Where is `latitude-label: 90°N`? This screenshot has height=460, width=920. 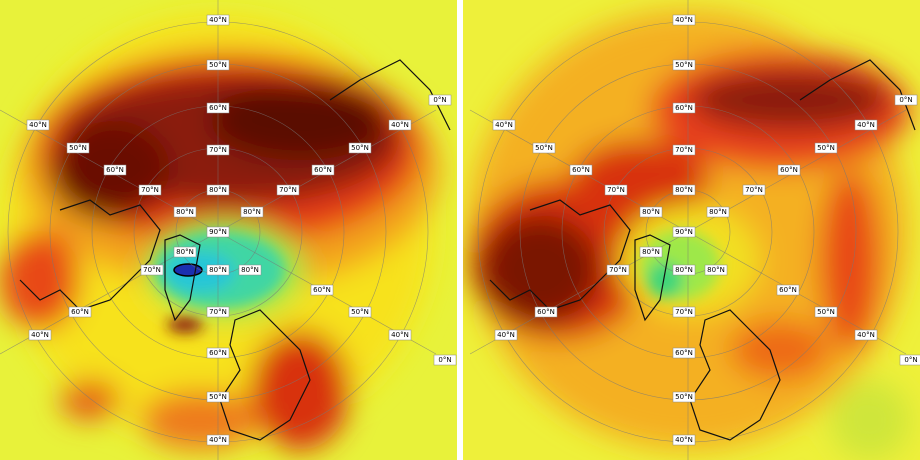
latitude-label: 90°N is located at coordinates (684, 232).